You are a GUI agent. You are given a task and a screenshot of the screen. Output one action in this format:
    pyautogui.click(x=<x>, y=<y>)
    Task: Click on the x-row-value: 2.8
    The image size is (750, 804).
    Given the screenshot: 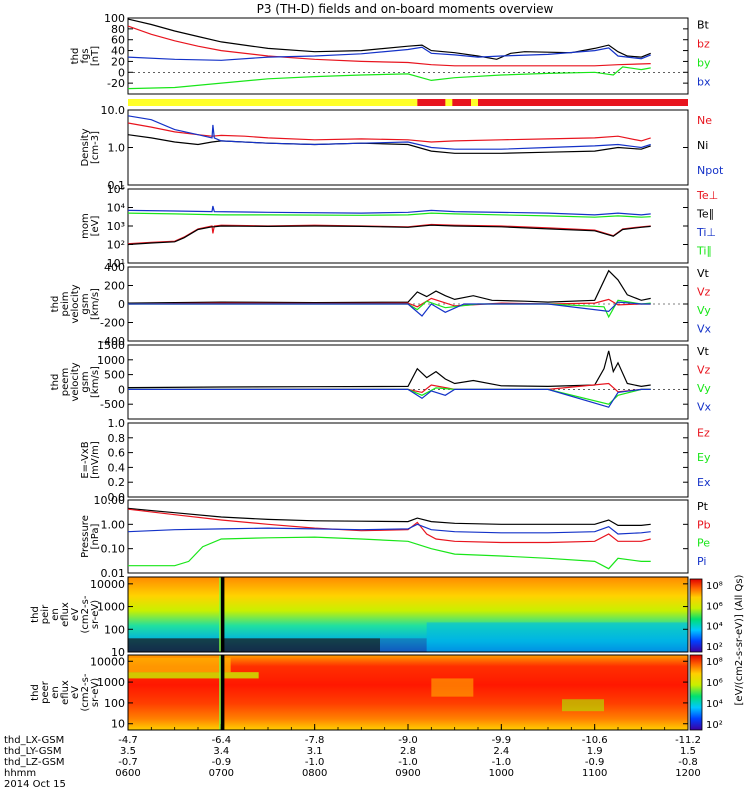 What is the action you would take?
    pyautogui.click(x=408, y=751)
    